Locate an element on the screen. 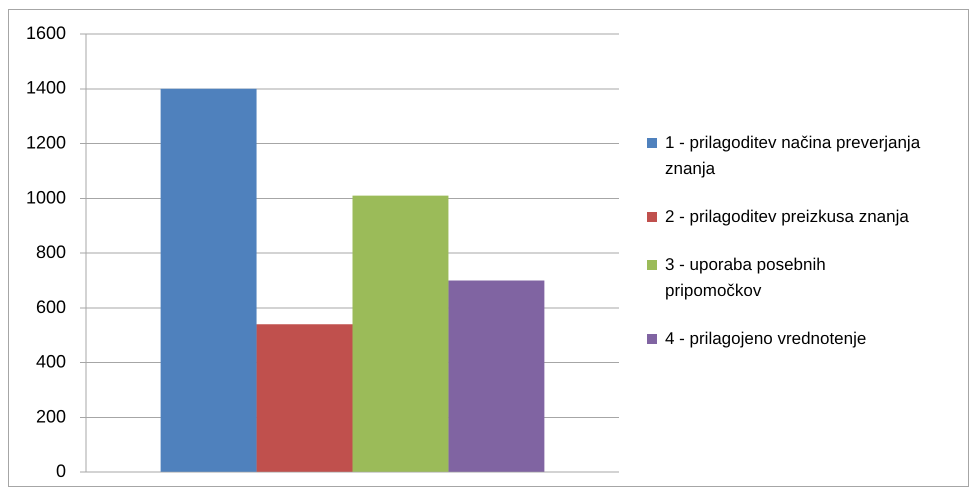  y-tick-label: 0 is located at coordinates (61, 471).